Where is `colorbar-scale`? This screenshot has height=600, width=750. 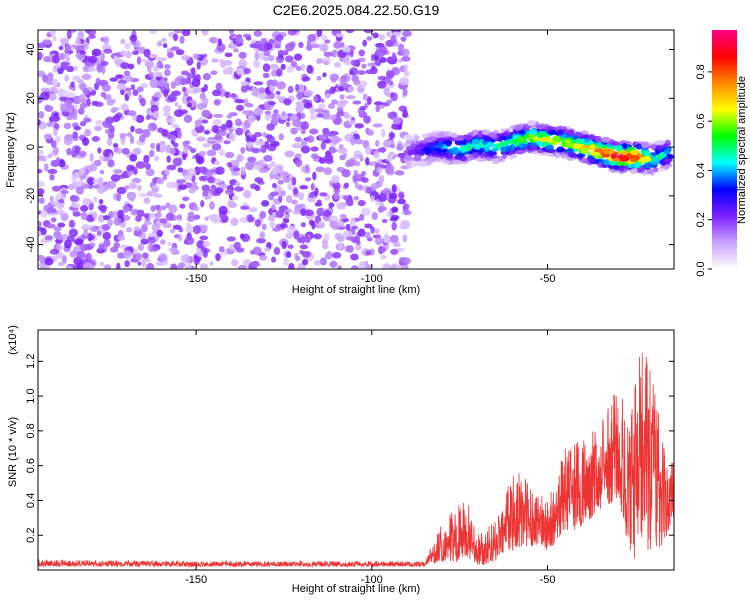
colorbar-scale is located at coordinates (724, 149).